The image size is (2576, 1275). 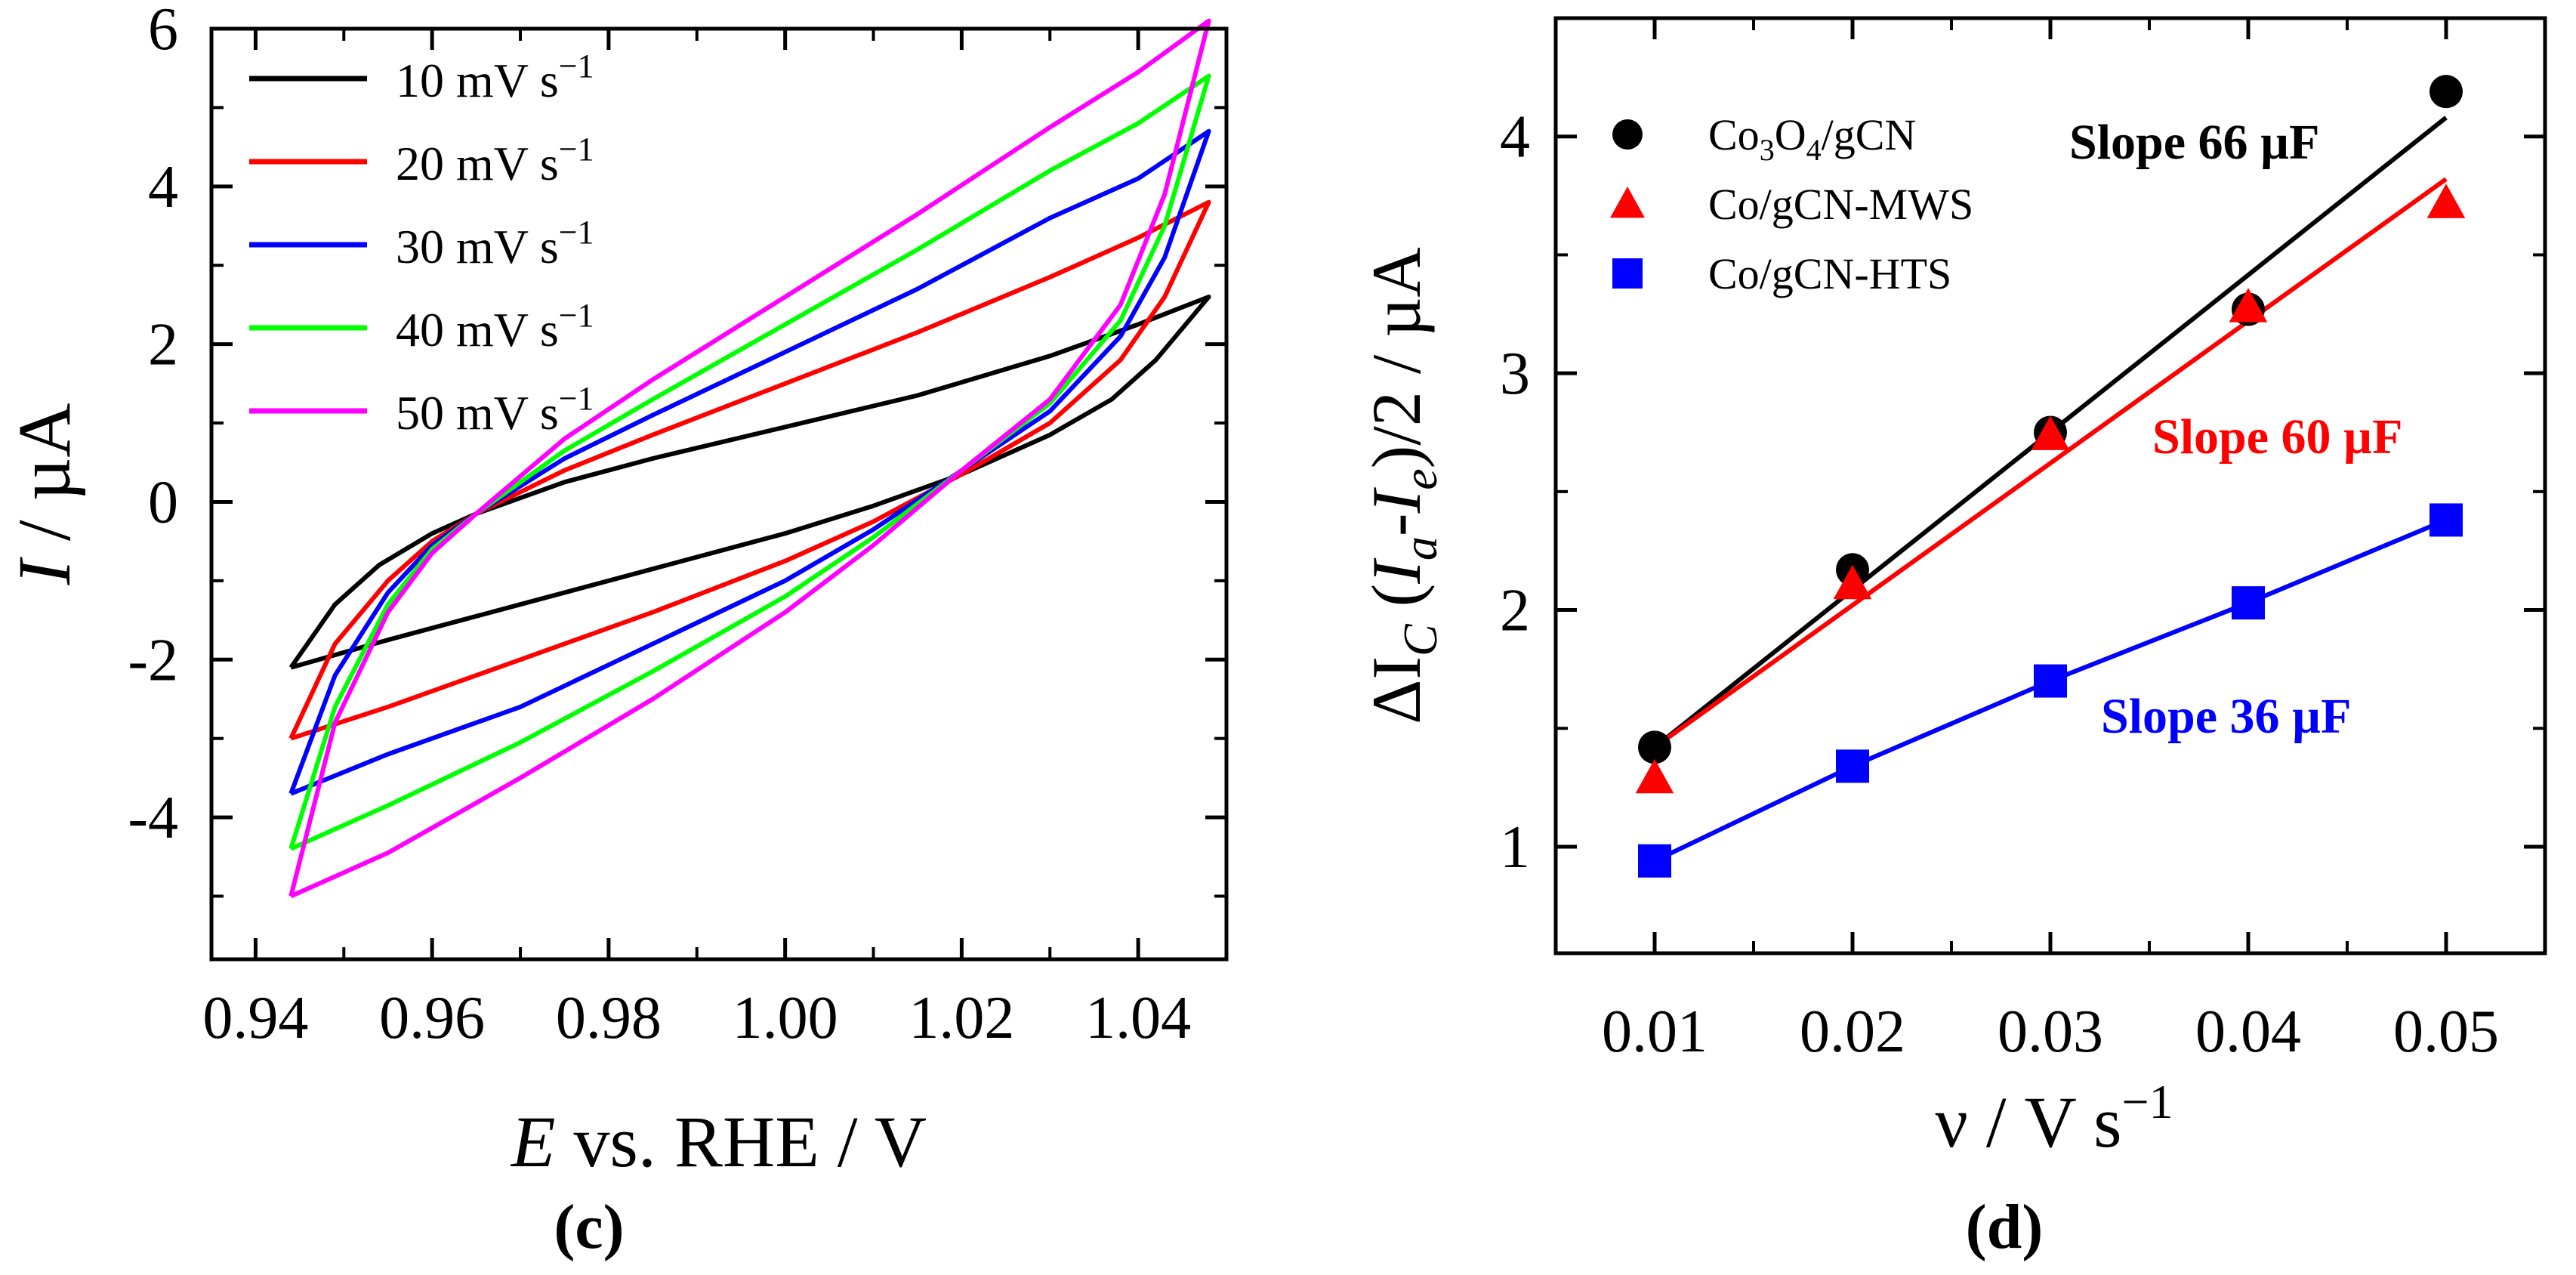 What do you see at coordinates (495, 410) in the screenshot?
I see `legend-label-50mv: 50 mV s−1` at bounding box center [495, 410].